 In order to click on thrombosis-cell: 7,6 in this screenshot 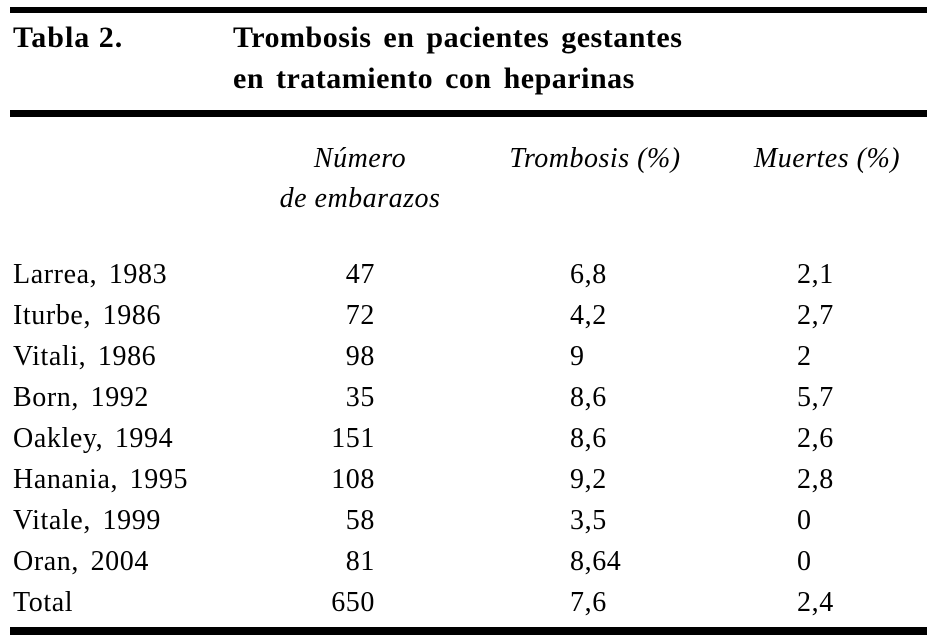, I will do `click(588, 602)`.